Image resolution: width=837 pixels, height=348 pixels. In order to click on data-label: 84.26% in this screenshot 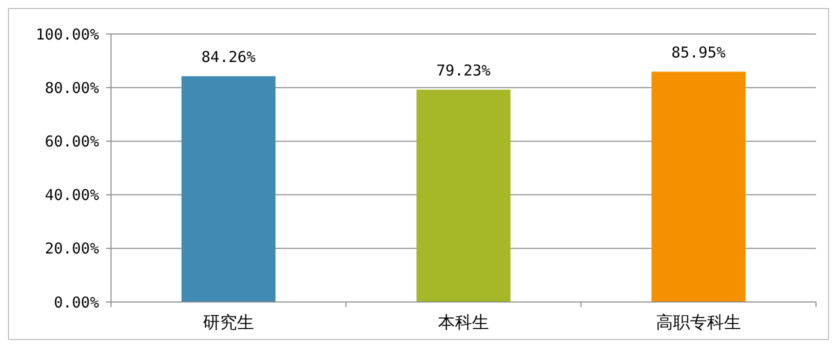, I will do `click(228, 57)`.